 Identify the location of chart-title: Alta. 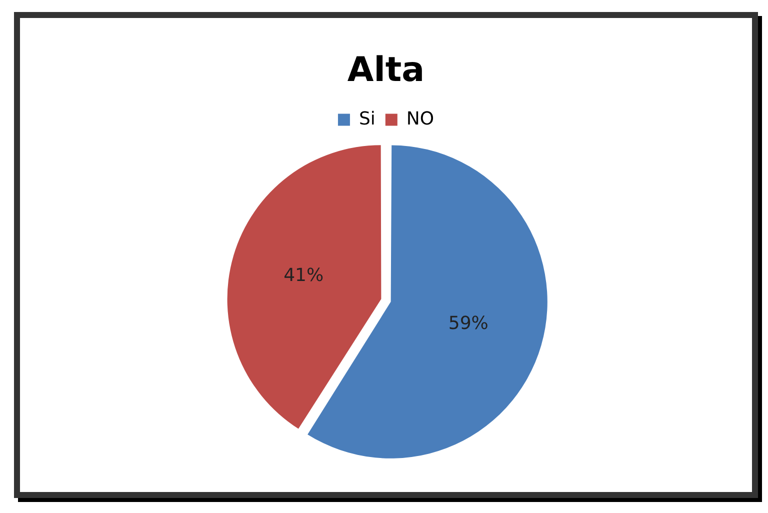
(386, 70).